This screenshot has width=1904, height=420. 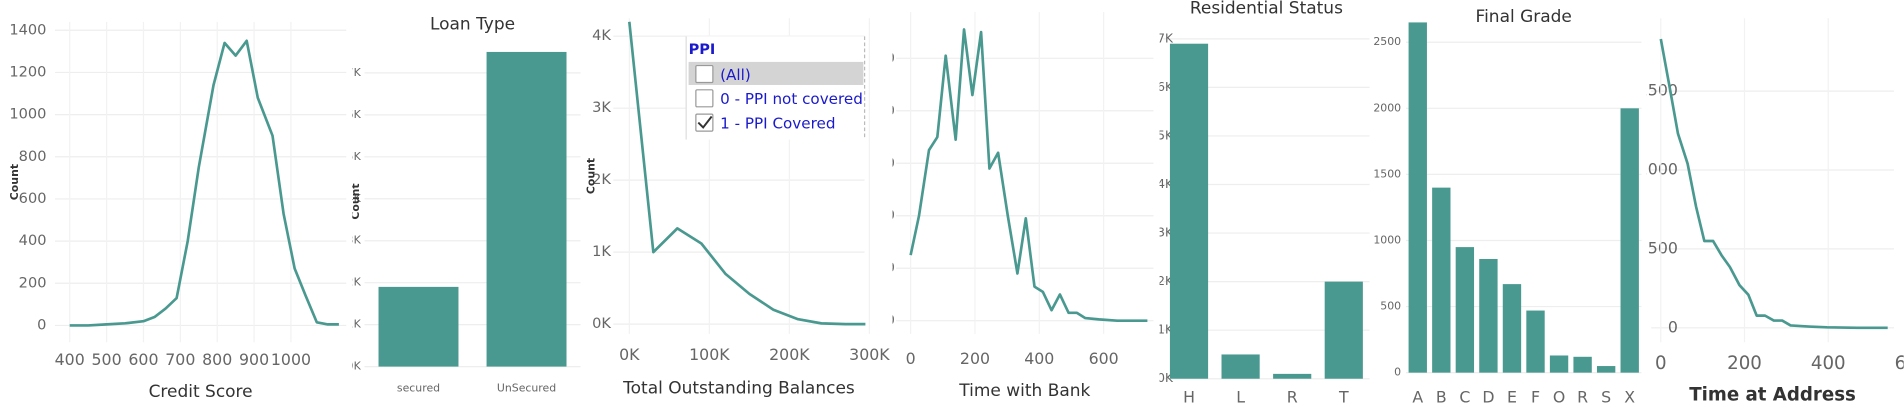 I want to click on x-tick-label: 700, so click(x=180, y=359).